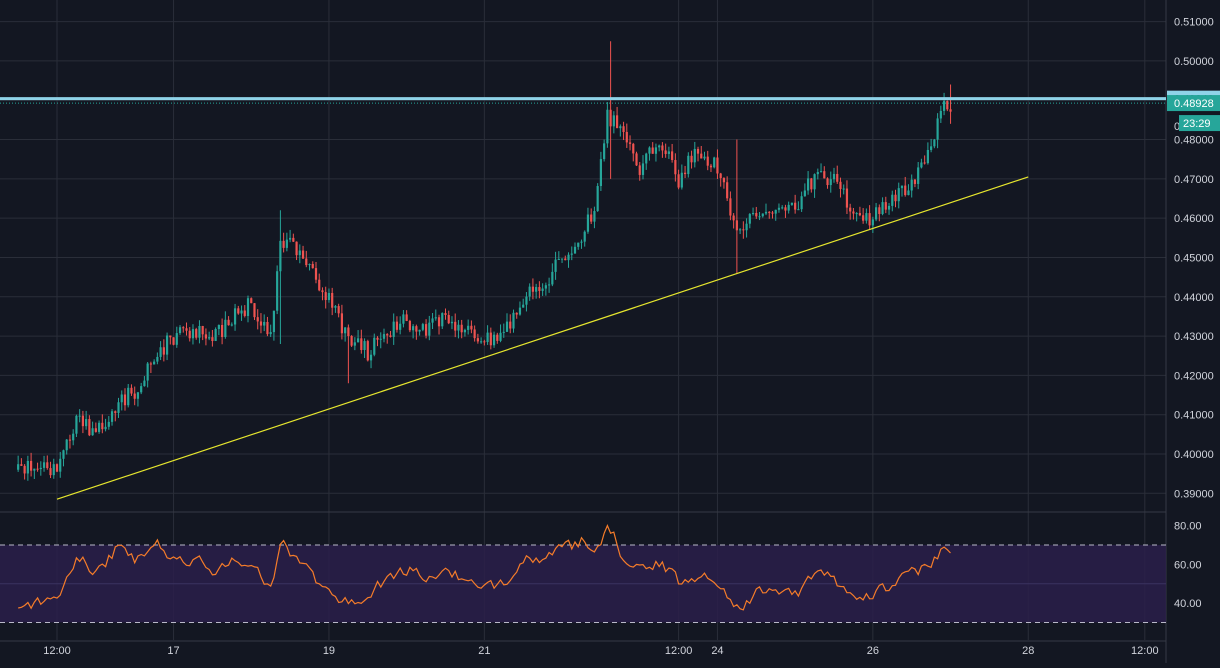 This screenshot has width=1220, height=668. I want to click on time-tick-label: 17, so click(173, 651).